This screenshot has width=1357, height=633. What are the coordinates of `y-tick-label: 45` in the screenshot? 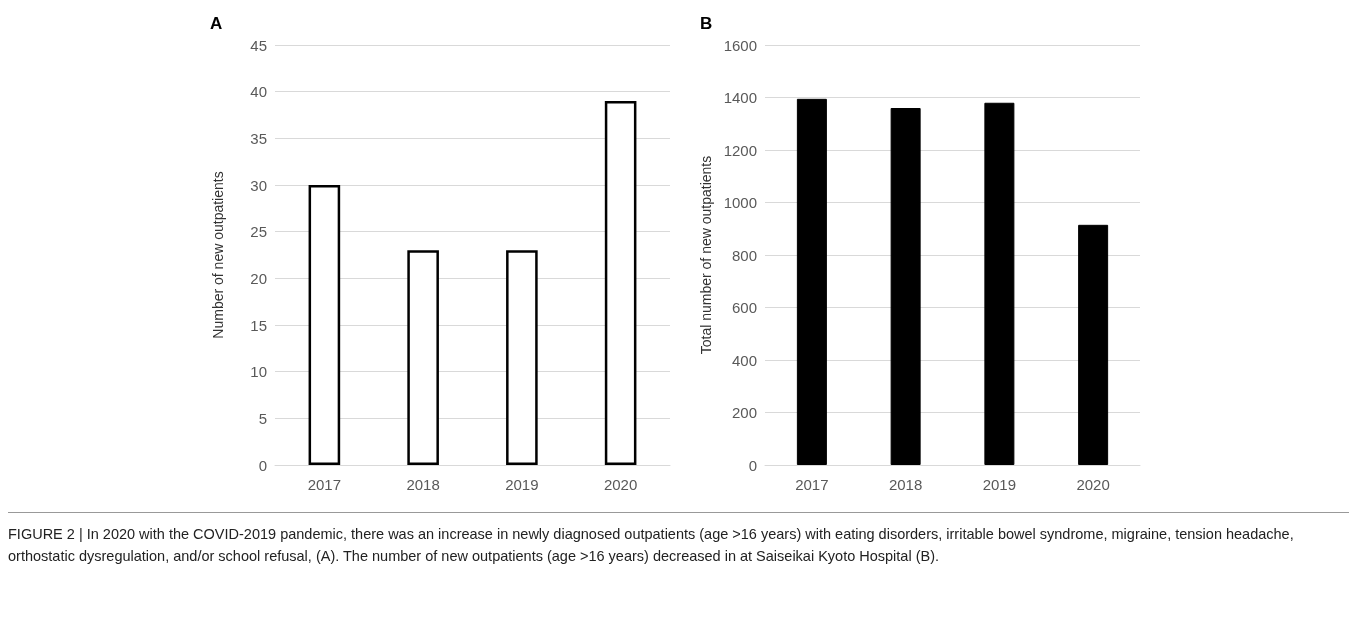 It's located at (258, 45).